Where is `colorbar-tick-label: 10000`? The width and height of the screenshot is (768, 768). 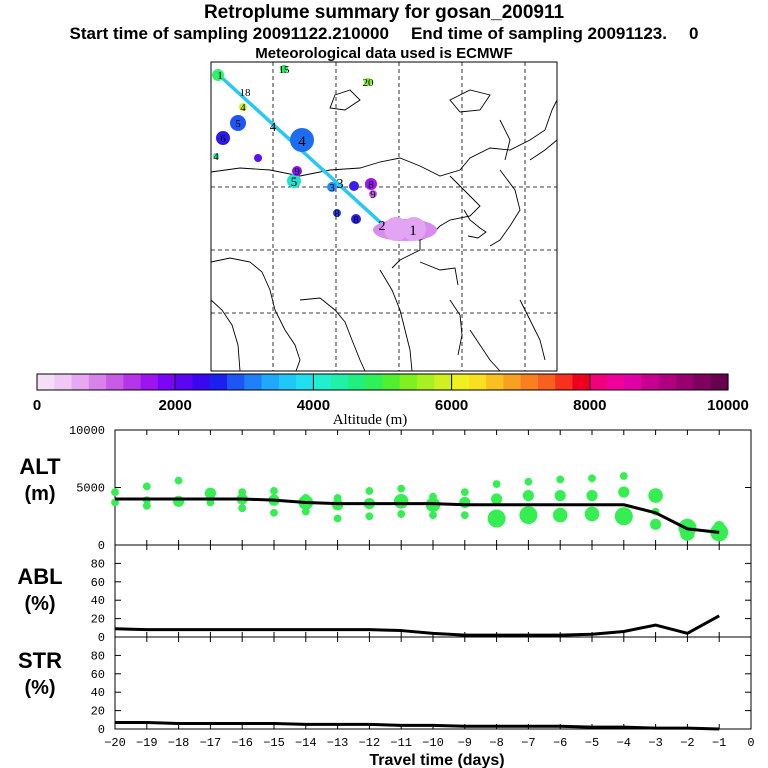 colorbar-tick-label: 10000 is located at coordinates (728, 405).